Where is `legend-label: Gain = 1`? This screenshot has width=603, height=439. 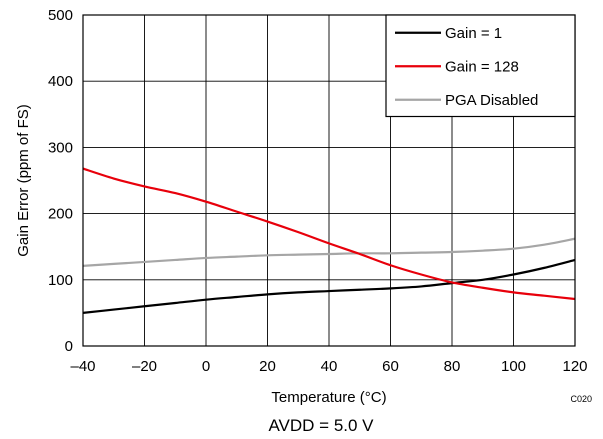
legend-label: Gain = 1 is located at coordinates (473, 33).